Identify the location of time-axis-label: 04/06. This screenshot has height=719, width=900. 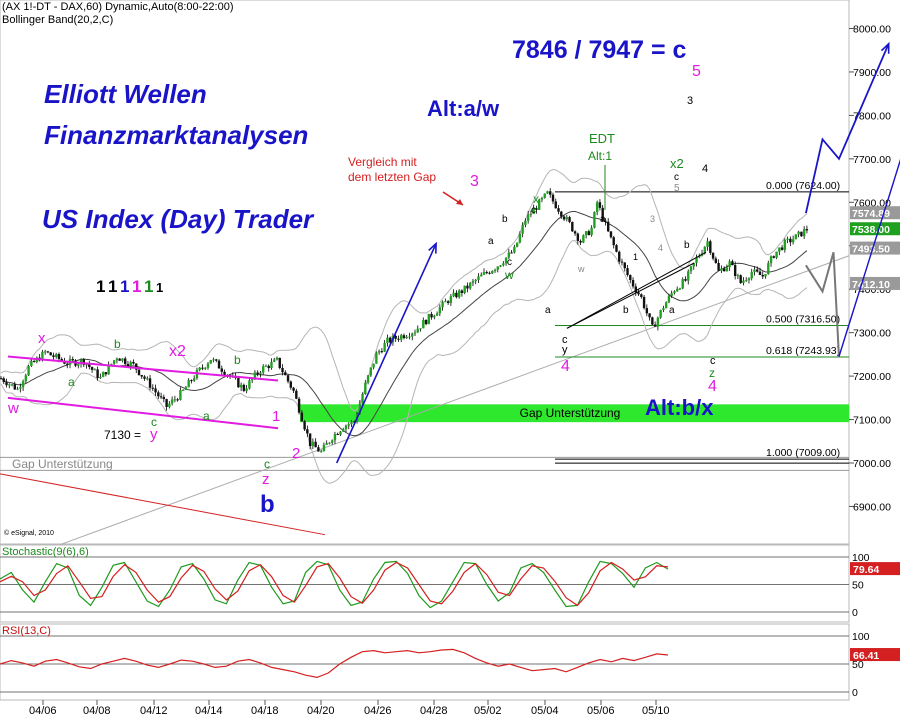
(43, 711).